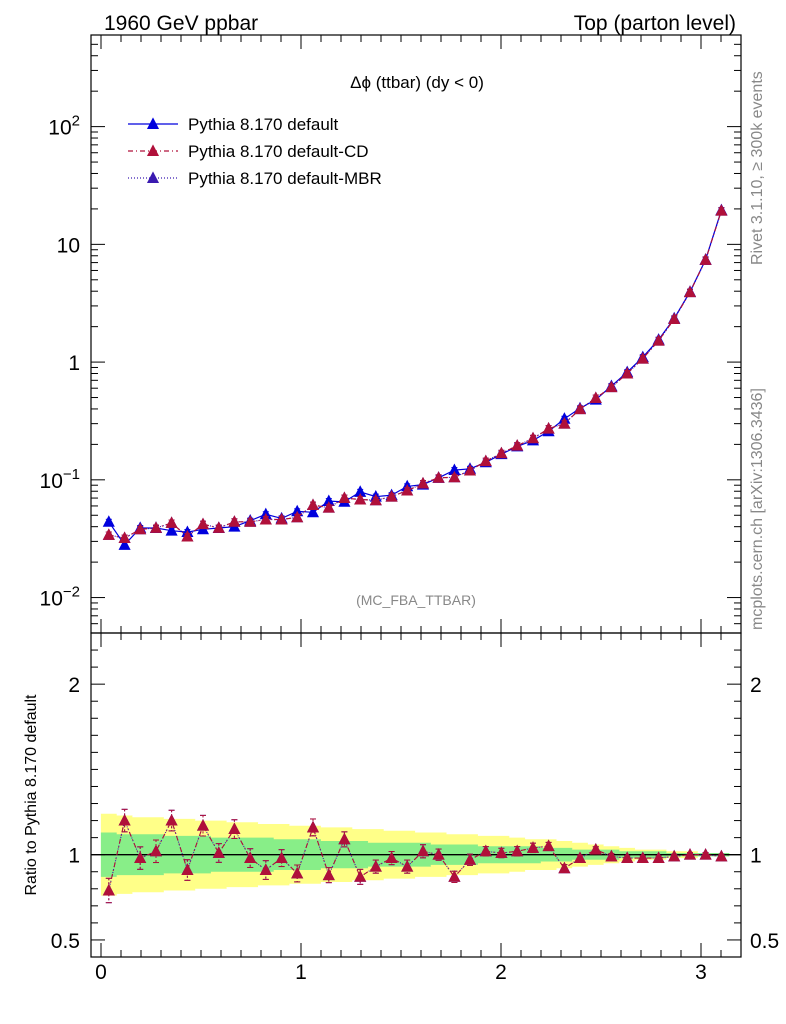 The width and height of the screenshot is (786, 1024). I want to click on y-tick-label: 10⁻¹, so click(60, 479).